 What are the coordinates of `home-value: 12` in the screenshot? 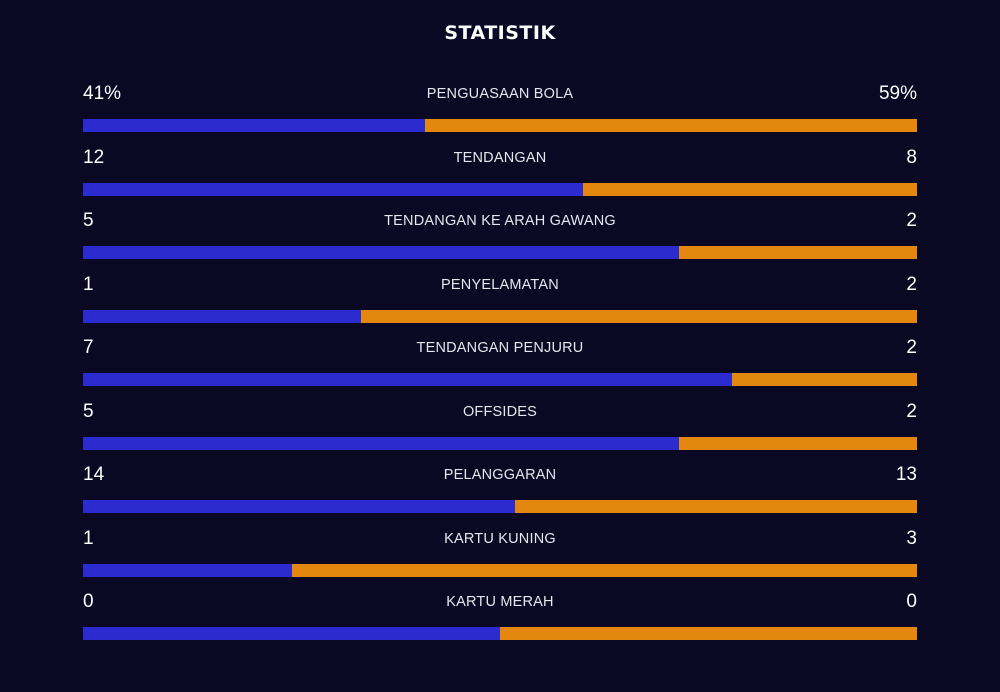 It's located at (94, 157).